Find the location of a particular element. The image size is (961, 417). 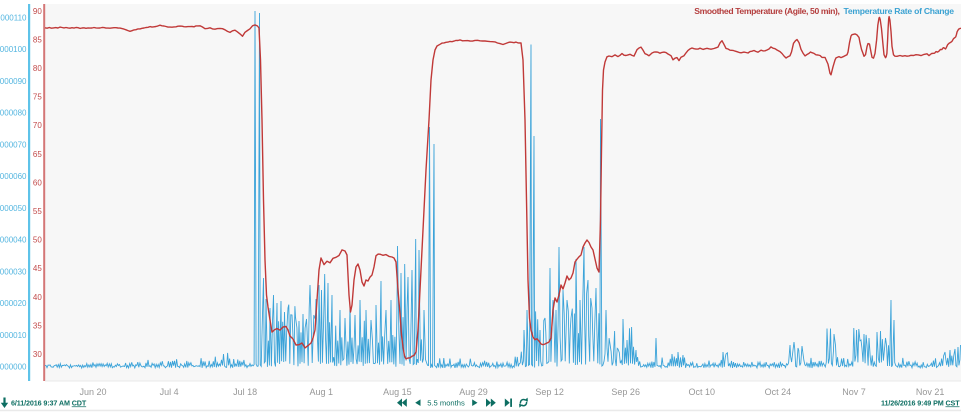

svg-text: Aug 1 is located at coordinates (322, 392).